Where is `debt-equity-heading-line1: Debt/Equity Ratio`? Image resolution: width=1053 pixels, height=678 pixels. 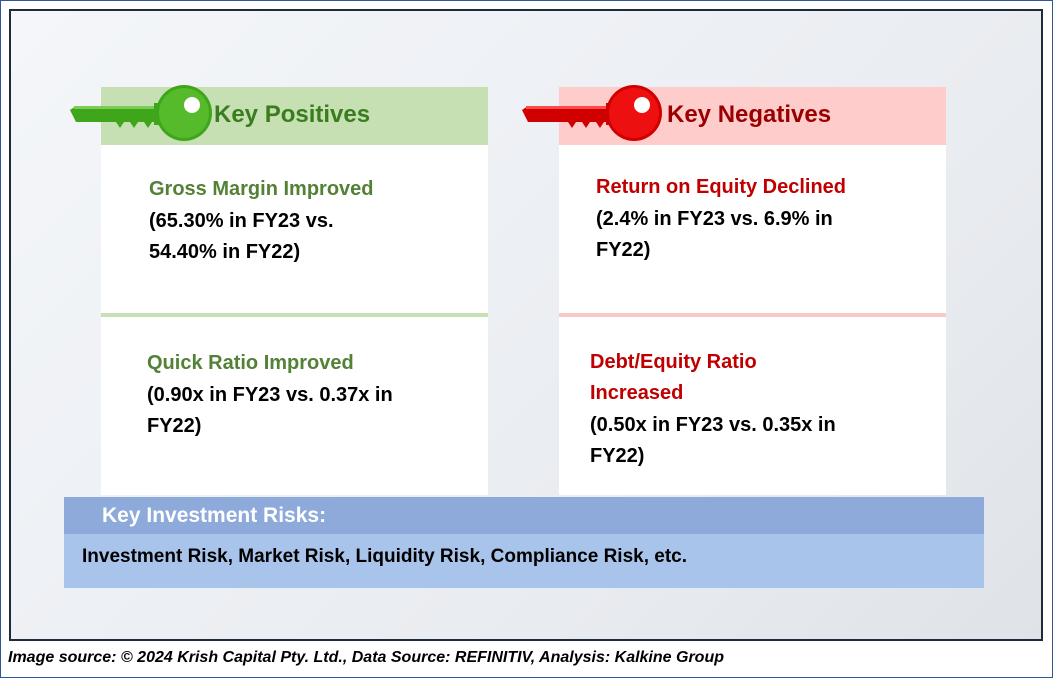
debt-equity-heading-line1: Debt/Equity Ratio is located at coordinates (673, 362).